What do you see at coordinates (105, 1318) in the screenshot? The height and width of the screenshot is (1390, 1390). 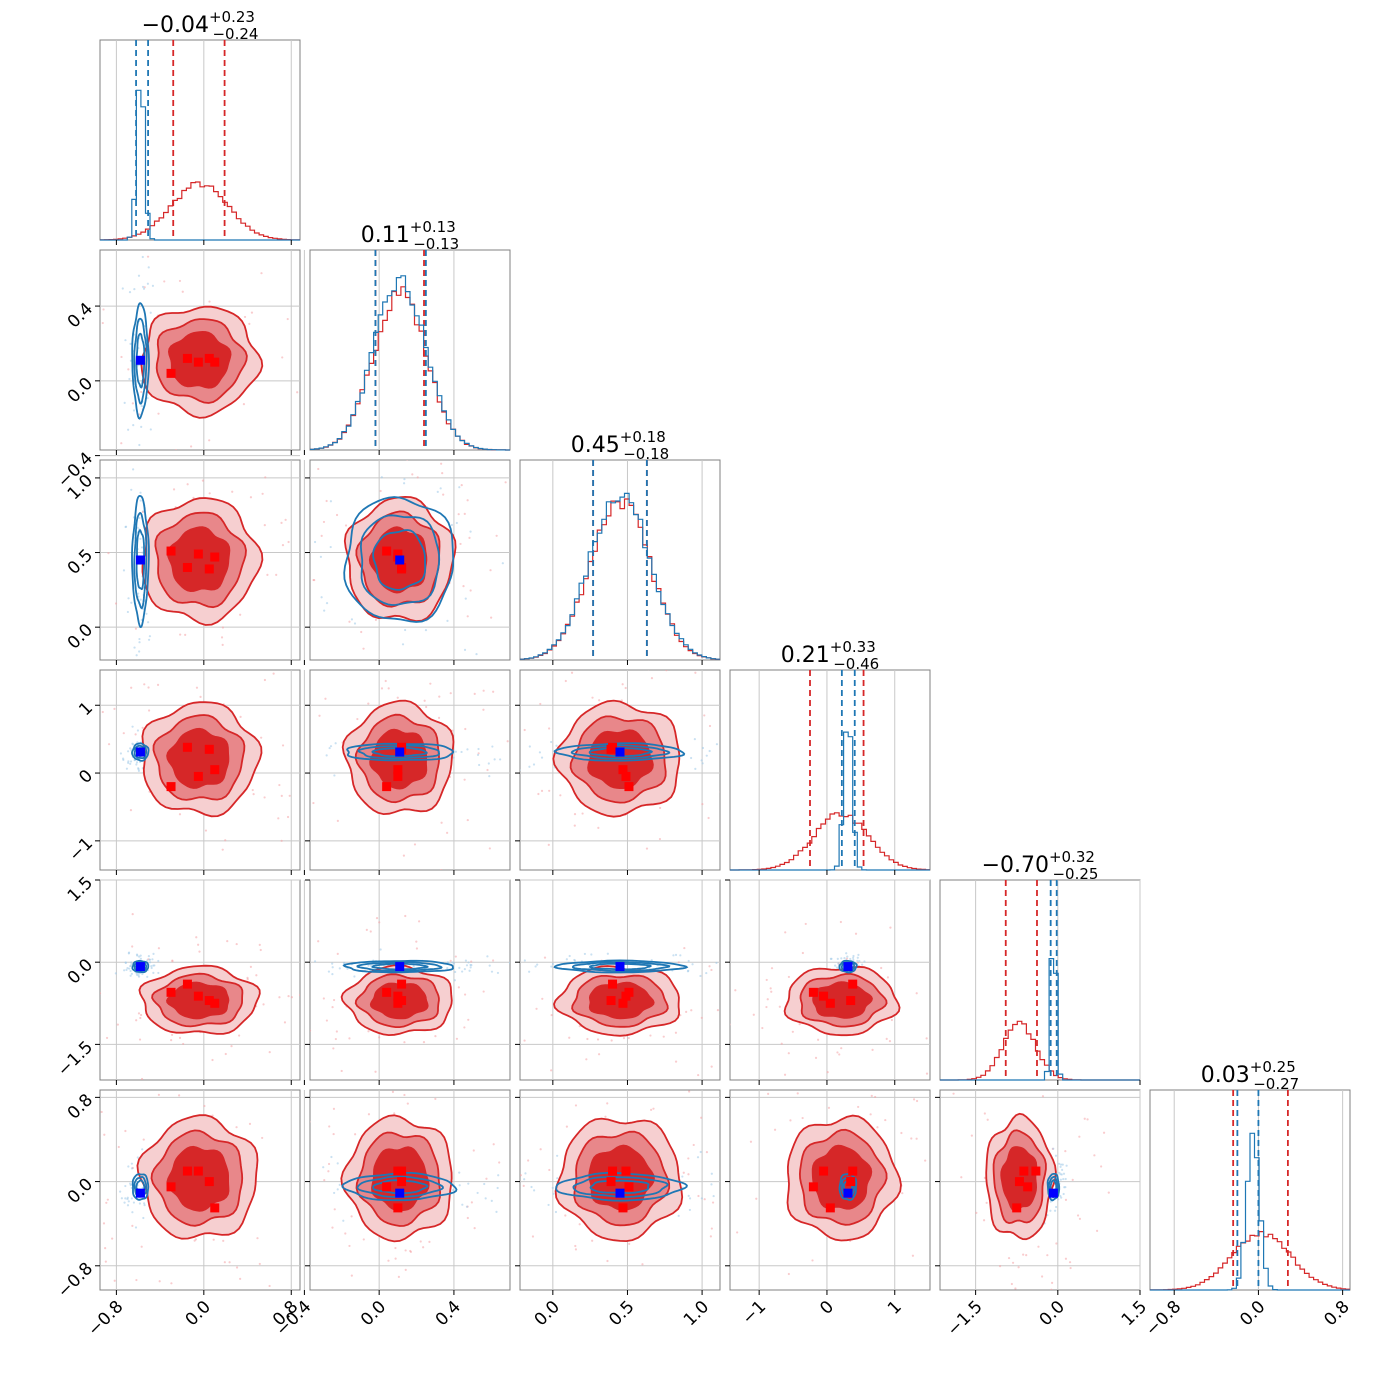 I see `x-tick-label: −0.8` at bounding box center [105, 1318].